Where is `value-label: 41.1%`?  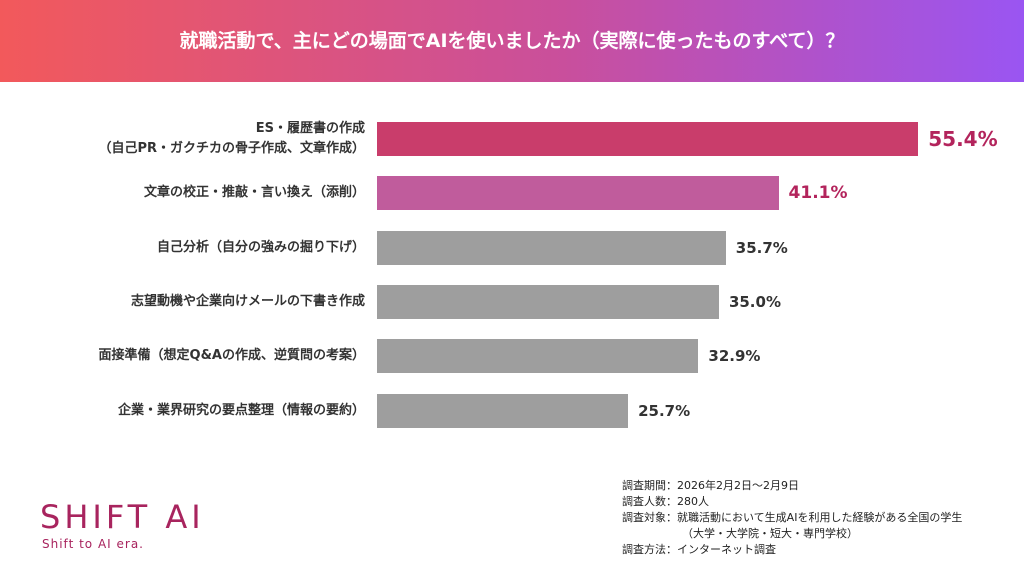
value-label: 41.1% is located at coordinates (818, 193).